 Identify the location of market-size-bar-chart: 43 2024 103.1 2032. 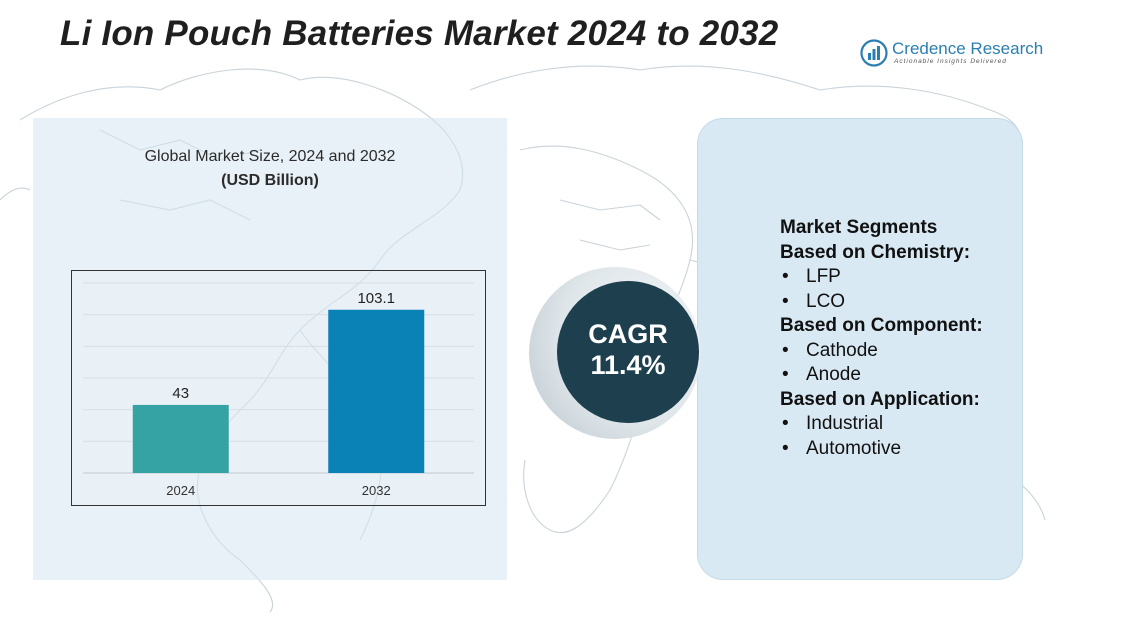
(278, 390).